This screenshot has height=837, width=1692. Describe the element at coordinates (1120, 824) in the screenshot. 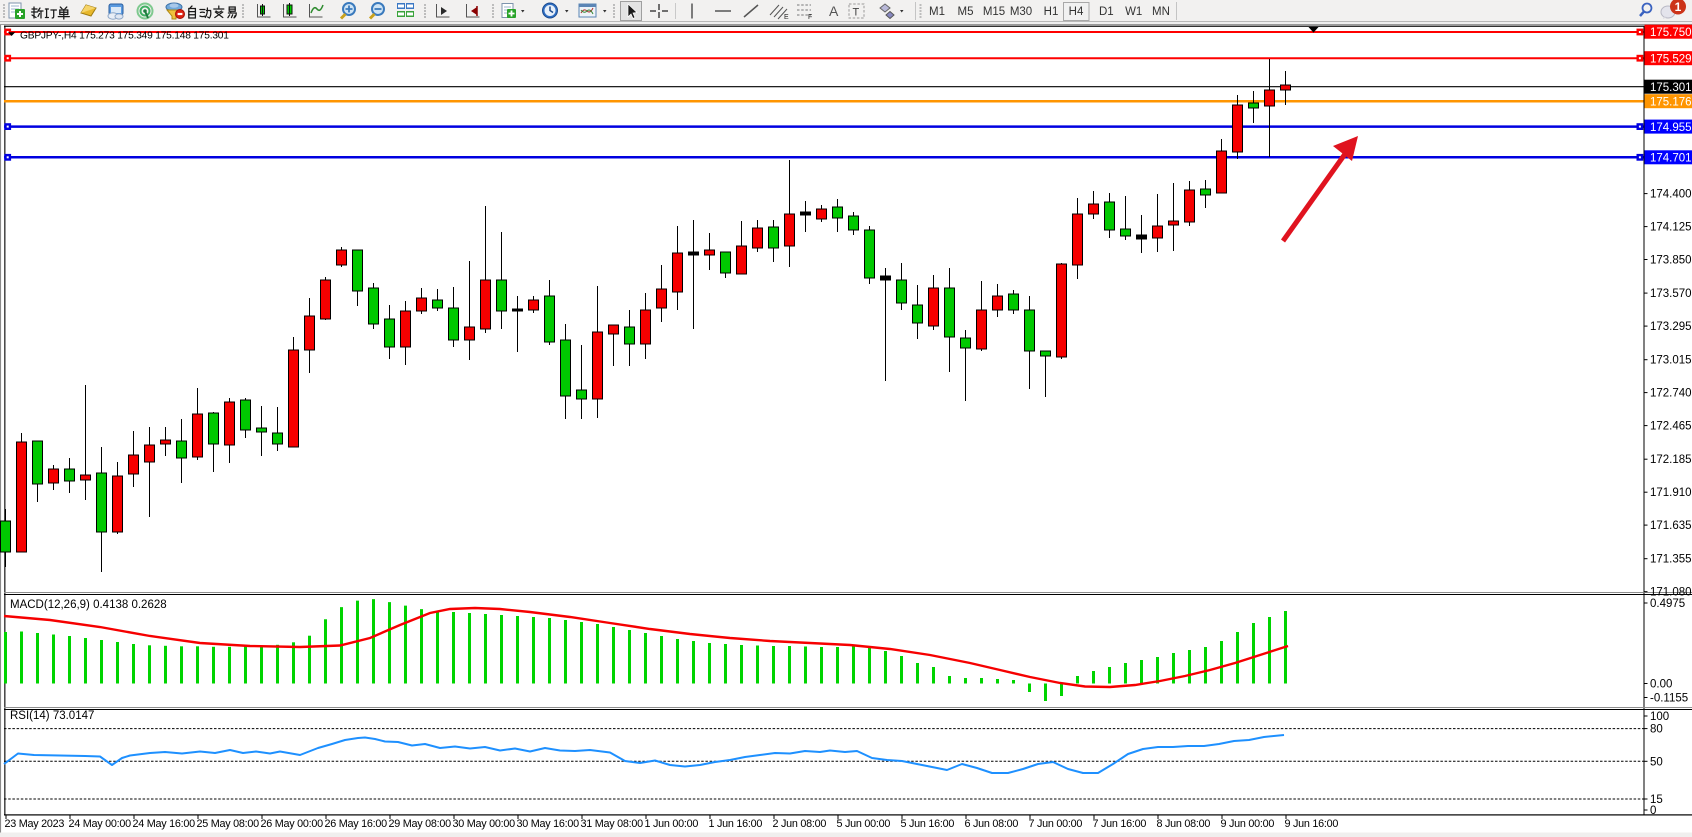

I see `svg-text: 7 Jun 16:00` at that location.